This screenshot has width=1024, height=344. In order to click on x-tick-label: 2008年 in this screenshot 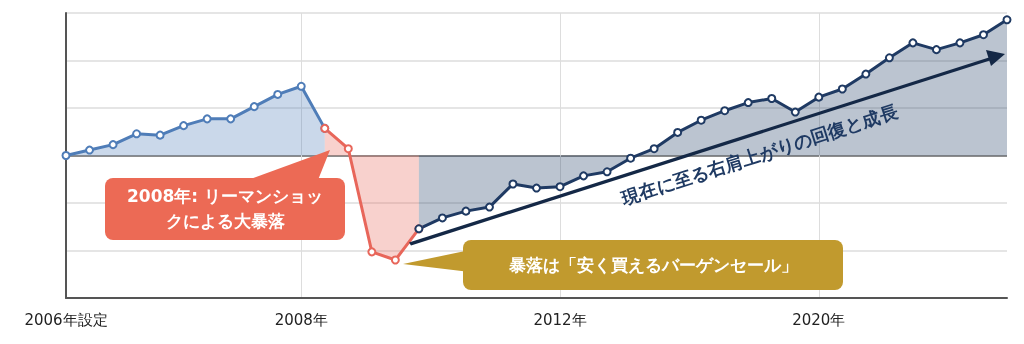, I will do `click(301, 319)`.